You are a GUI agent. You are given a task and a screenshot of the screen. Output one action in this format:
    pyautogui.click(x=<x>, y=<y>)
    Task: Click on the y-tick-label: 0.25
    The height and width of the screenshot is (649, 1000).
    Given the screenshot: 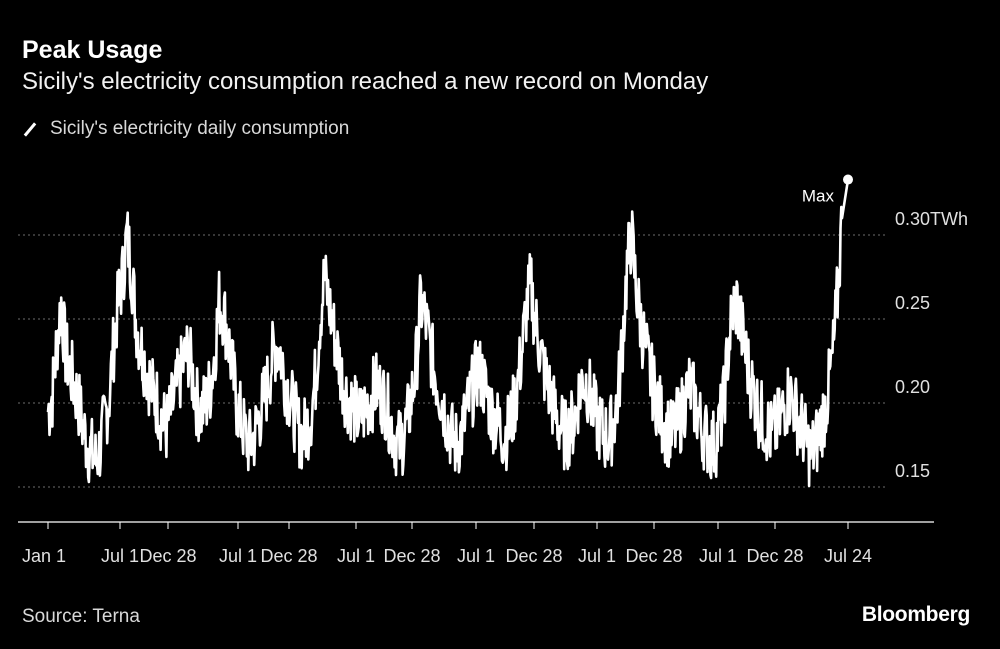 What is the action you would take?
    pyautogui.click(x=912, y=303)
    